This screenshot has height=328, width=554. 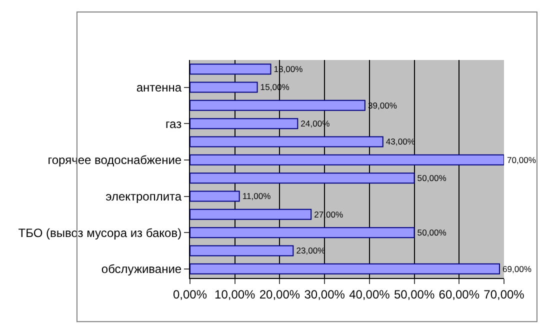 What do you see at coordinates (159, 87) in the screenshot?
I see `y-tick-label: антенна` at bounding box center [159, 87].